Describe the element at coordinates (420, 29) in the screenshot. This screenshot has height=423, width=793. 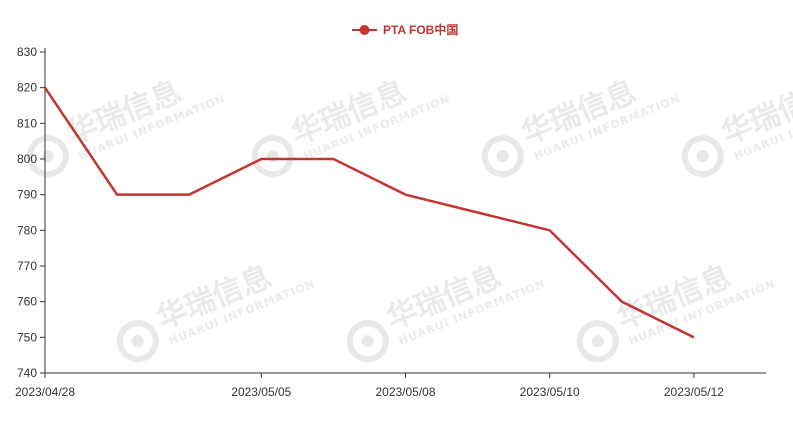
I see `legend-label: PTA FOB中国` at that location.